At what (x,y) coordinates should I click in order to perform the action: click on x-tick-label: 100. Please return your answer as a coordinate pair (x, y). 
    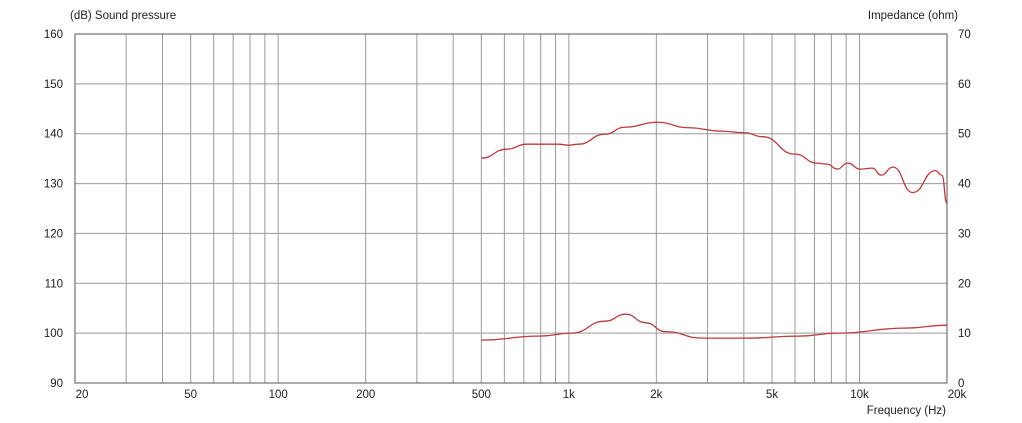
    Looking at the image, I should click on (278, 395).